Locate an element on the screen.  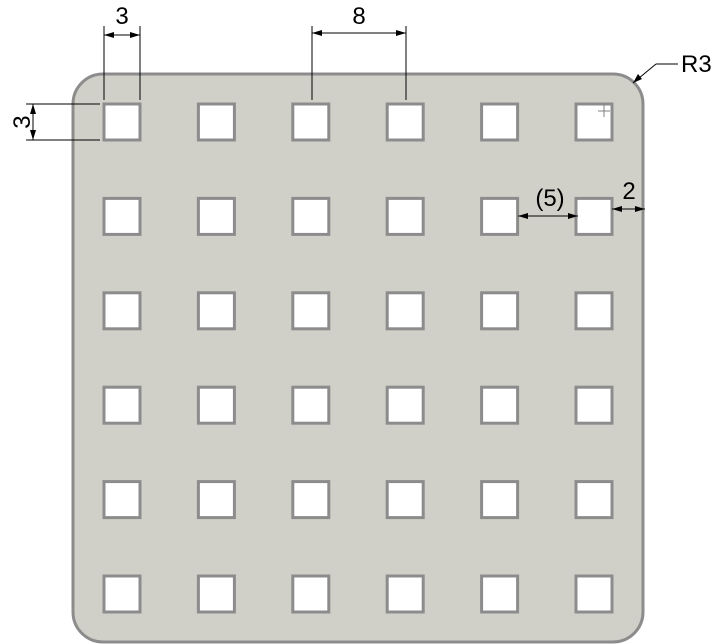
edge-margin-label: 2 is located at coordinates (628, 191).